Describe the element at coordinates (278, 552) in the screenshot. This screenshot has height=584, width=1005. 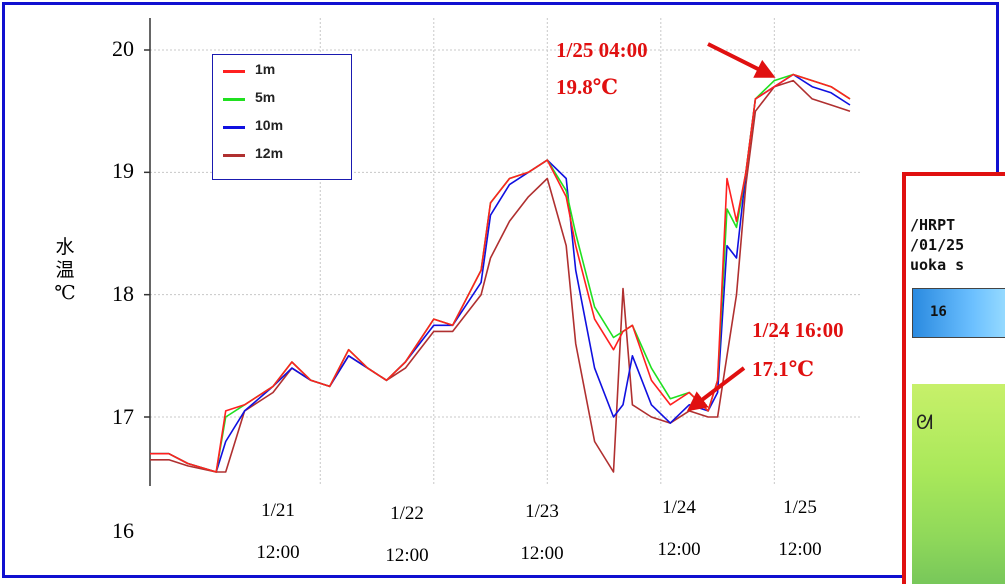
I see `x-tick-time-1: 12:00` at that location.